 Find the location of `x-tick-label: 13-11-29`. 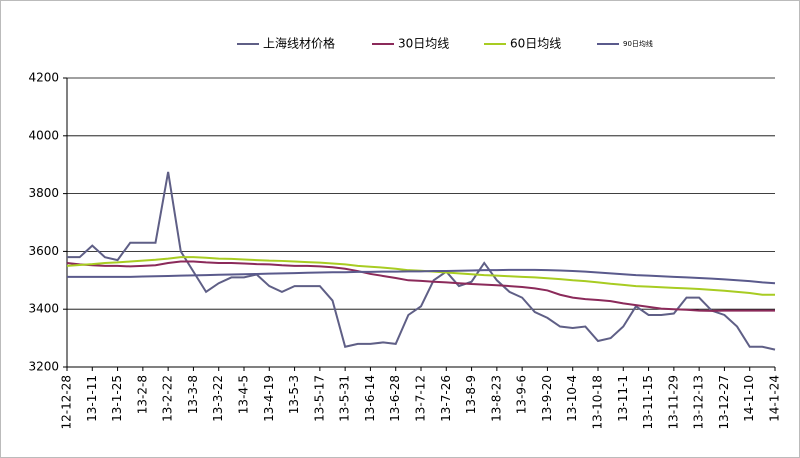

x-tick-label: 13-11-29 is located at coordinates (673, 402).